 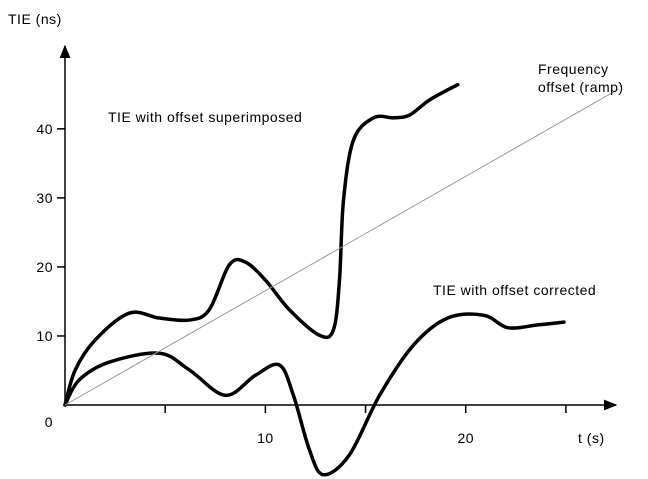 I want to click on x-tick-label: 10, so click(x=265, y=438).